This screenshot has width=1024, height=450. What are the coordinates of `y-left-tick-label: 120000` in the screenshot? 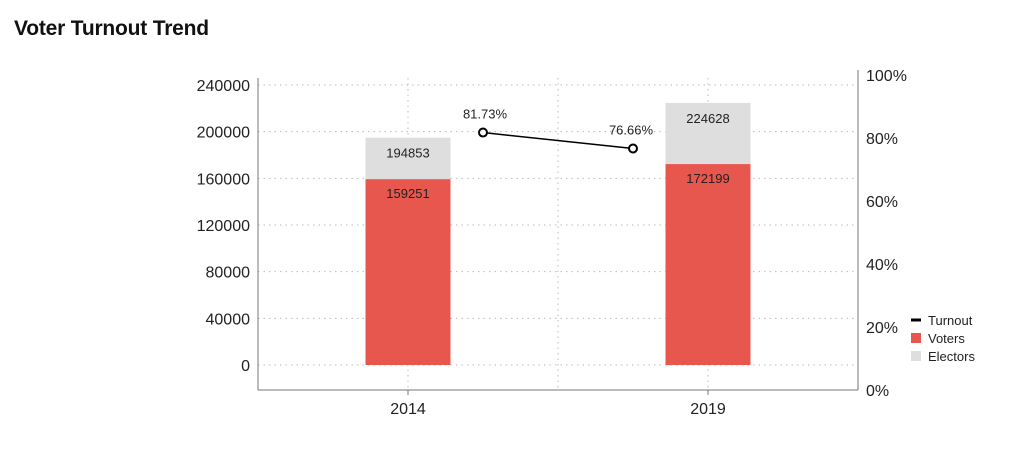 It's located at (223, 226).